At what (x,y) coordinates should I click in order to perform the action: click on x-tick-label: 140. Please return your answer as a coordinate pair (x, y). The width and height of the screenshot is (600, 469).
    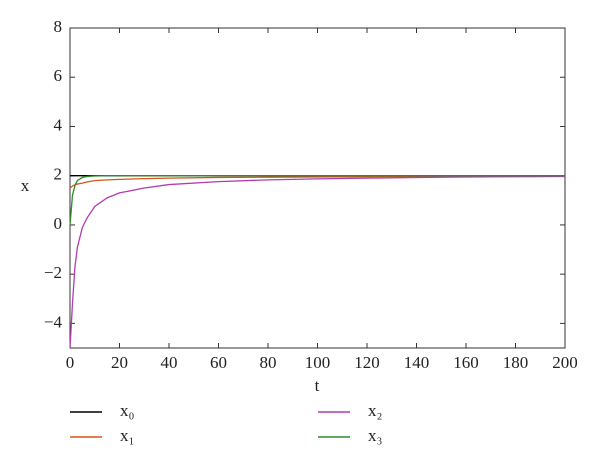
    Looking at the image, I should click on (417, 362).